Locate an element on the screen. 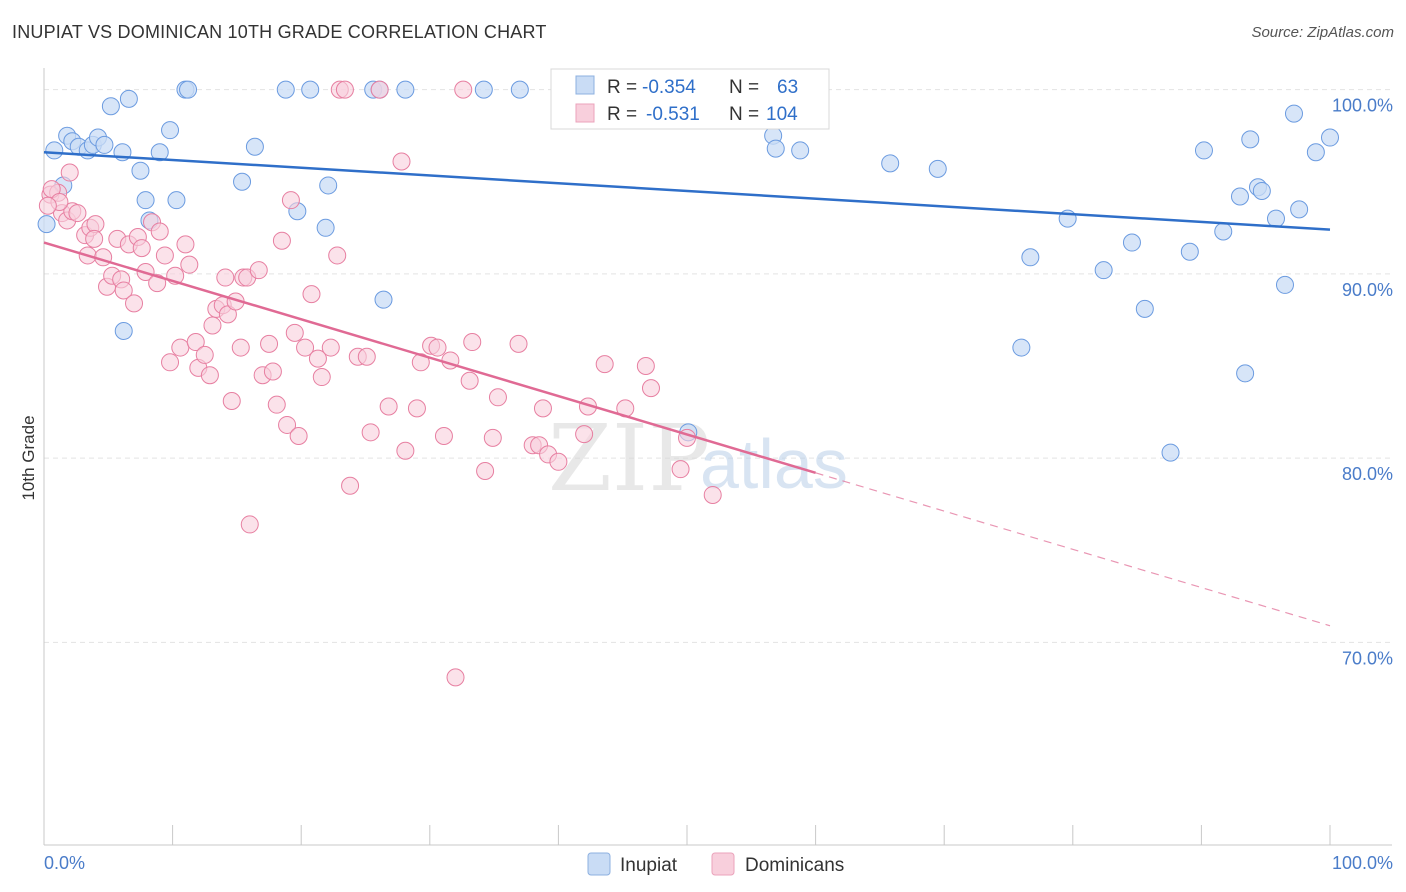  y-tick-labels: 70.0% 80.0% 90.0% 100.0% is located at coordinates (1362, 382).